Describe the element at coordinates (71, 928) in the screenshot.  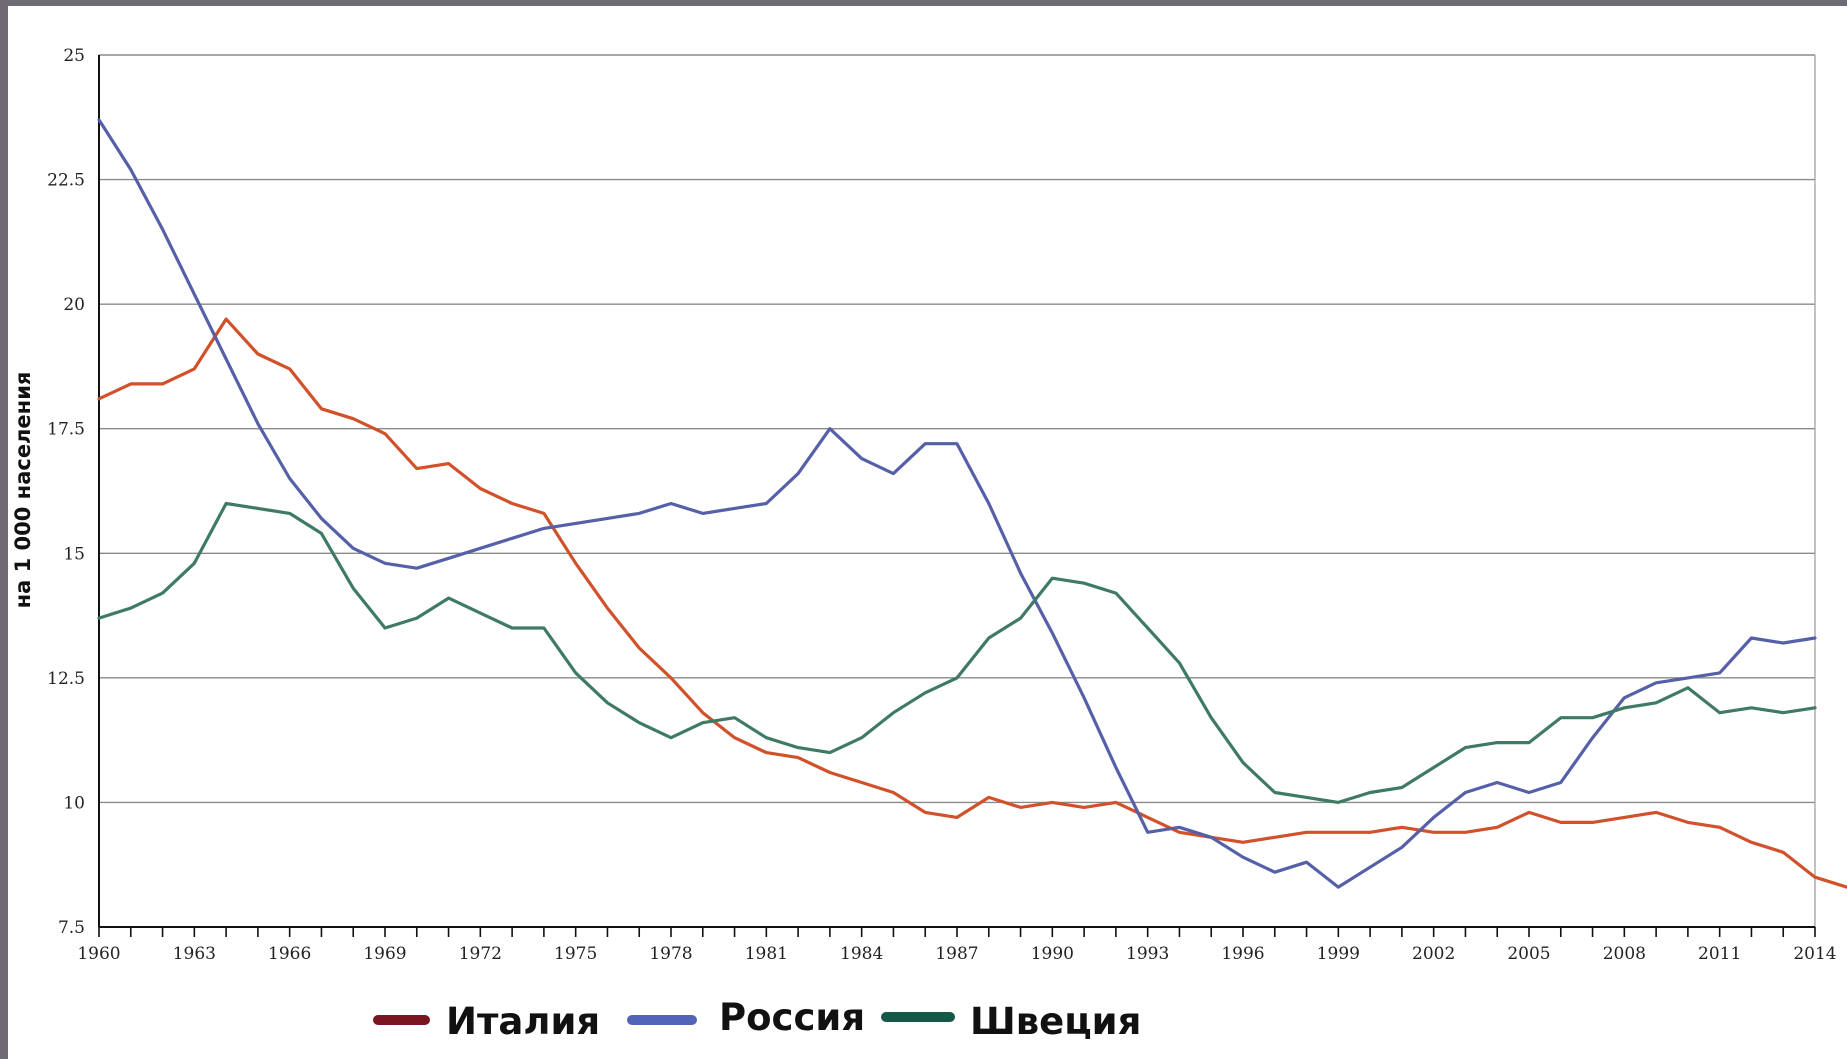
I see `y-tick-label: 7.5` at that location.